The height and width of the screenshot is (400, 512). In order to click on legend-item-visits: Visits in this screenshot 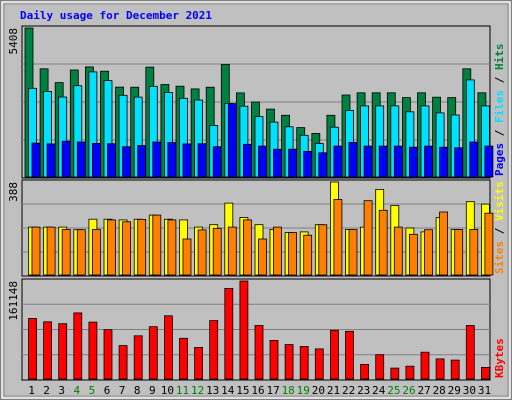, I will do `click(499, 201)`.